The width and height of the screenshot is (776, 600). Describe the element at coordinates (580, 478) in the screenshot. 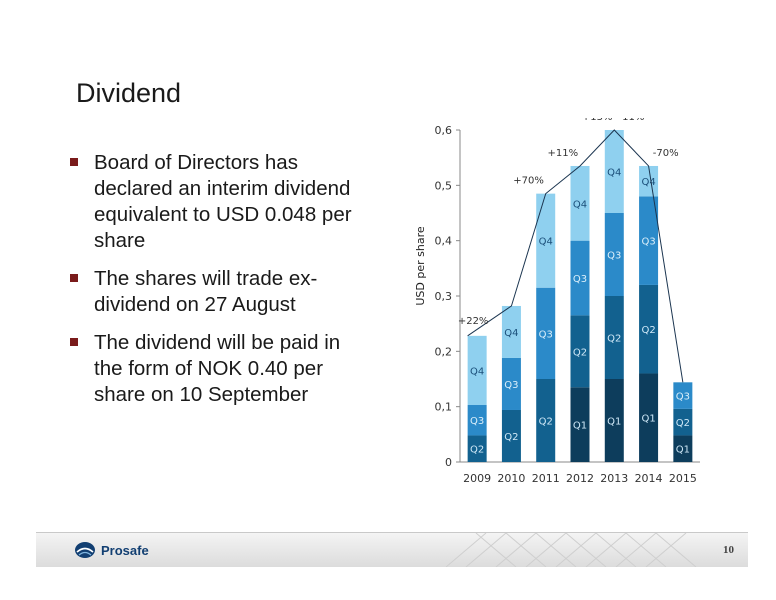

I see `x-tick-label: 2012` at that location.